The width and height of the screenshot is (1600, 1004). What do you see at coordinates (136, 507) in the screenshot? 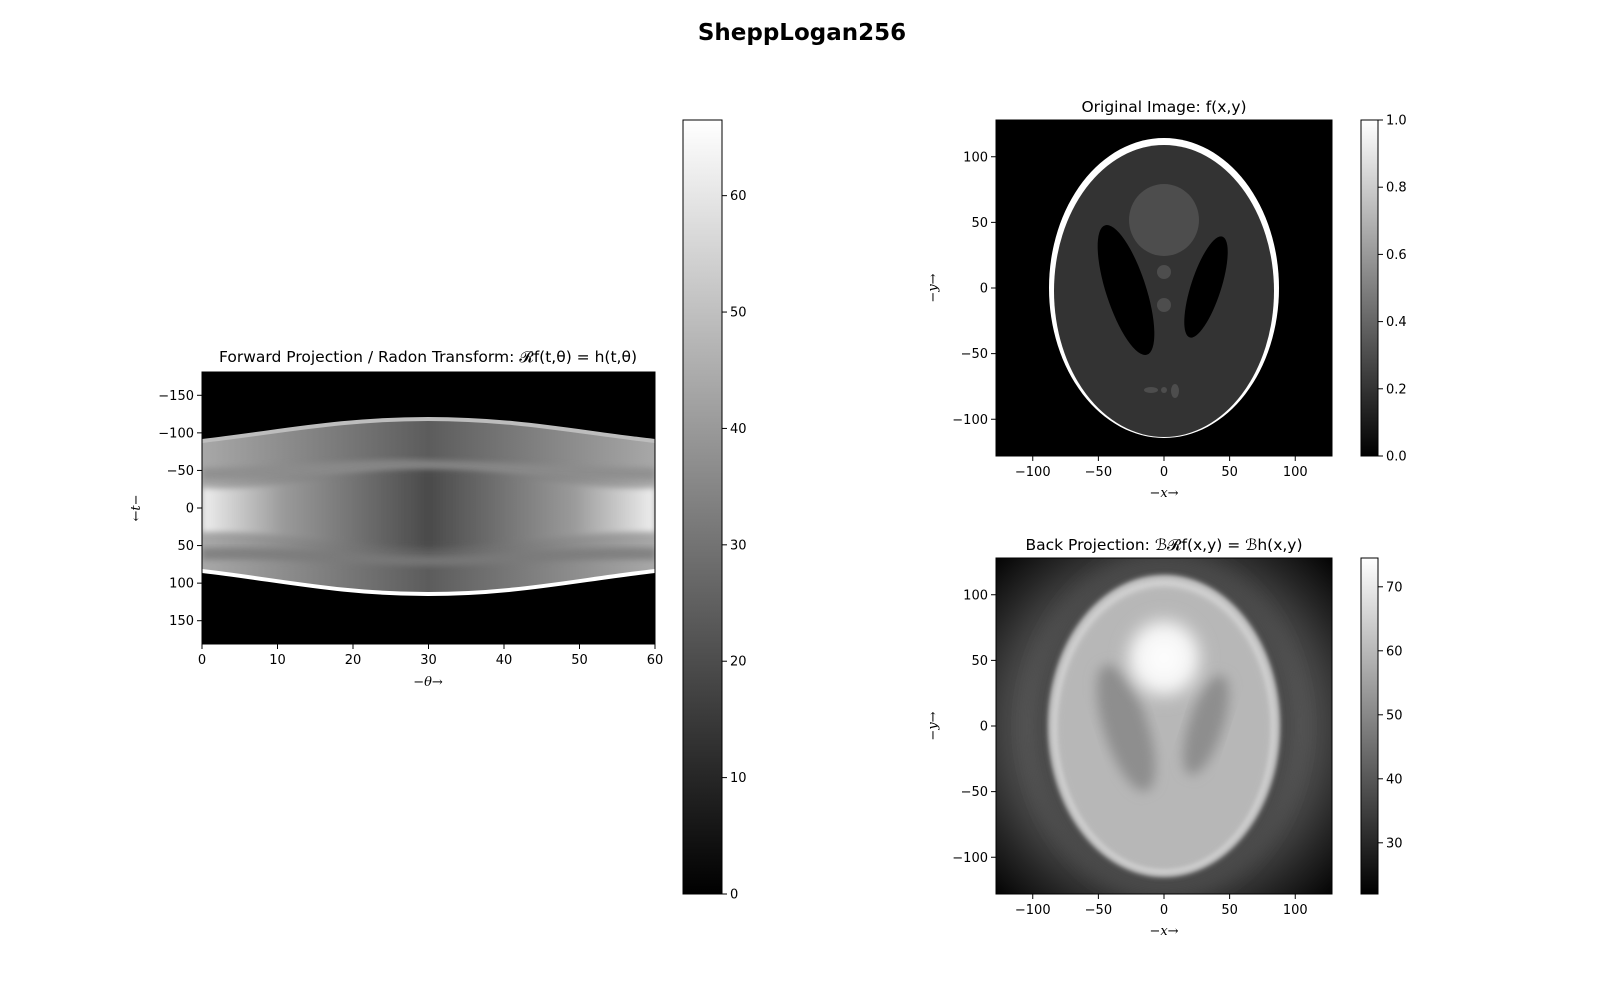
I see `sinogram-y-label: ←t−` at bounding box center [136, 507].